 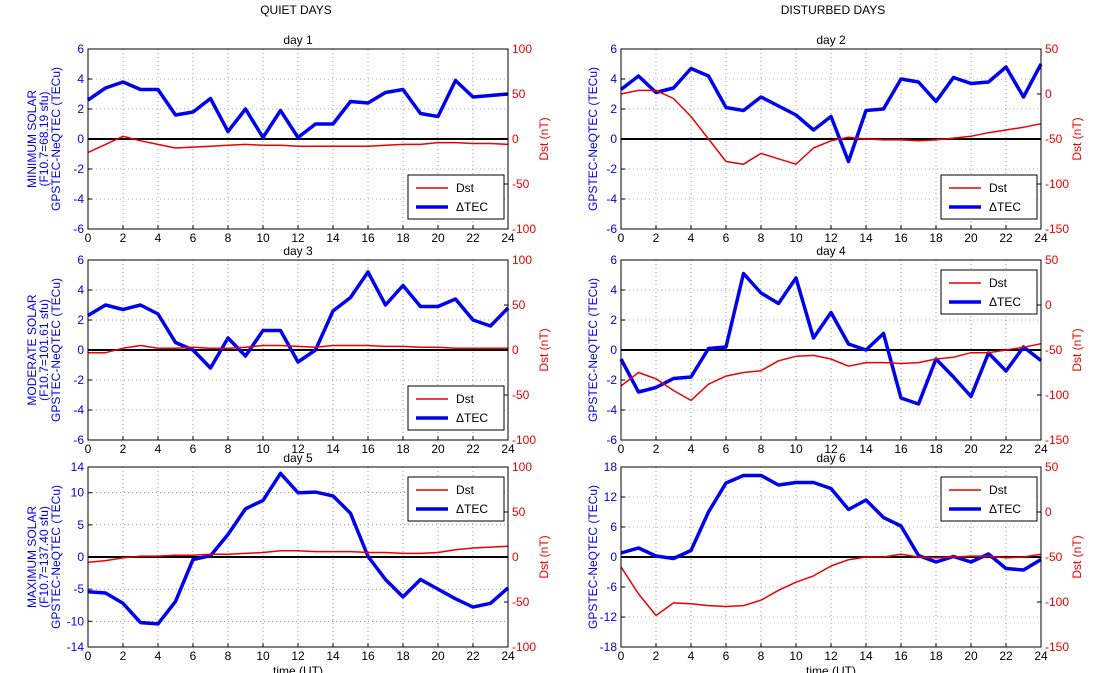 What do you see at coordinates (831, 458) in the screenshot?
I see `panel-title: day 6` at bounding box center [831, 458].